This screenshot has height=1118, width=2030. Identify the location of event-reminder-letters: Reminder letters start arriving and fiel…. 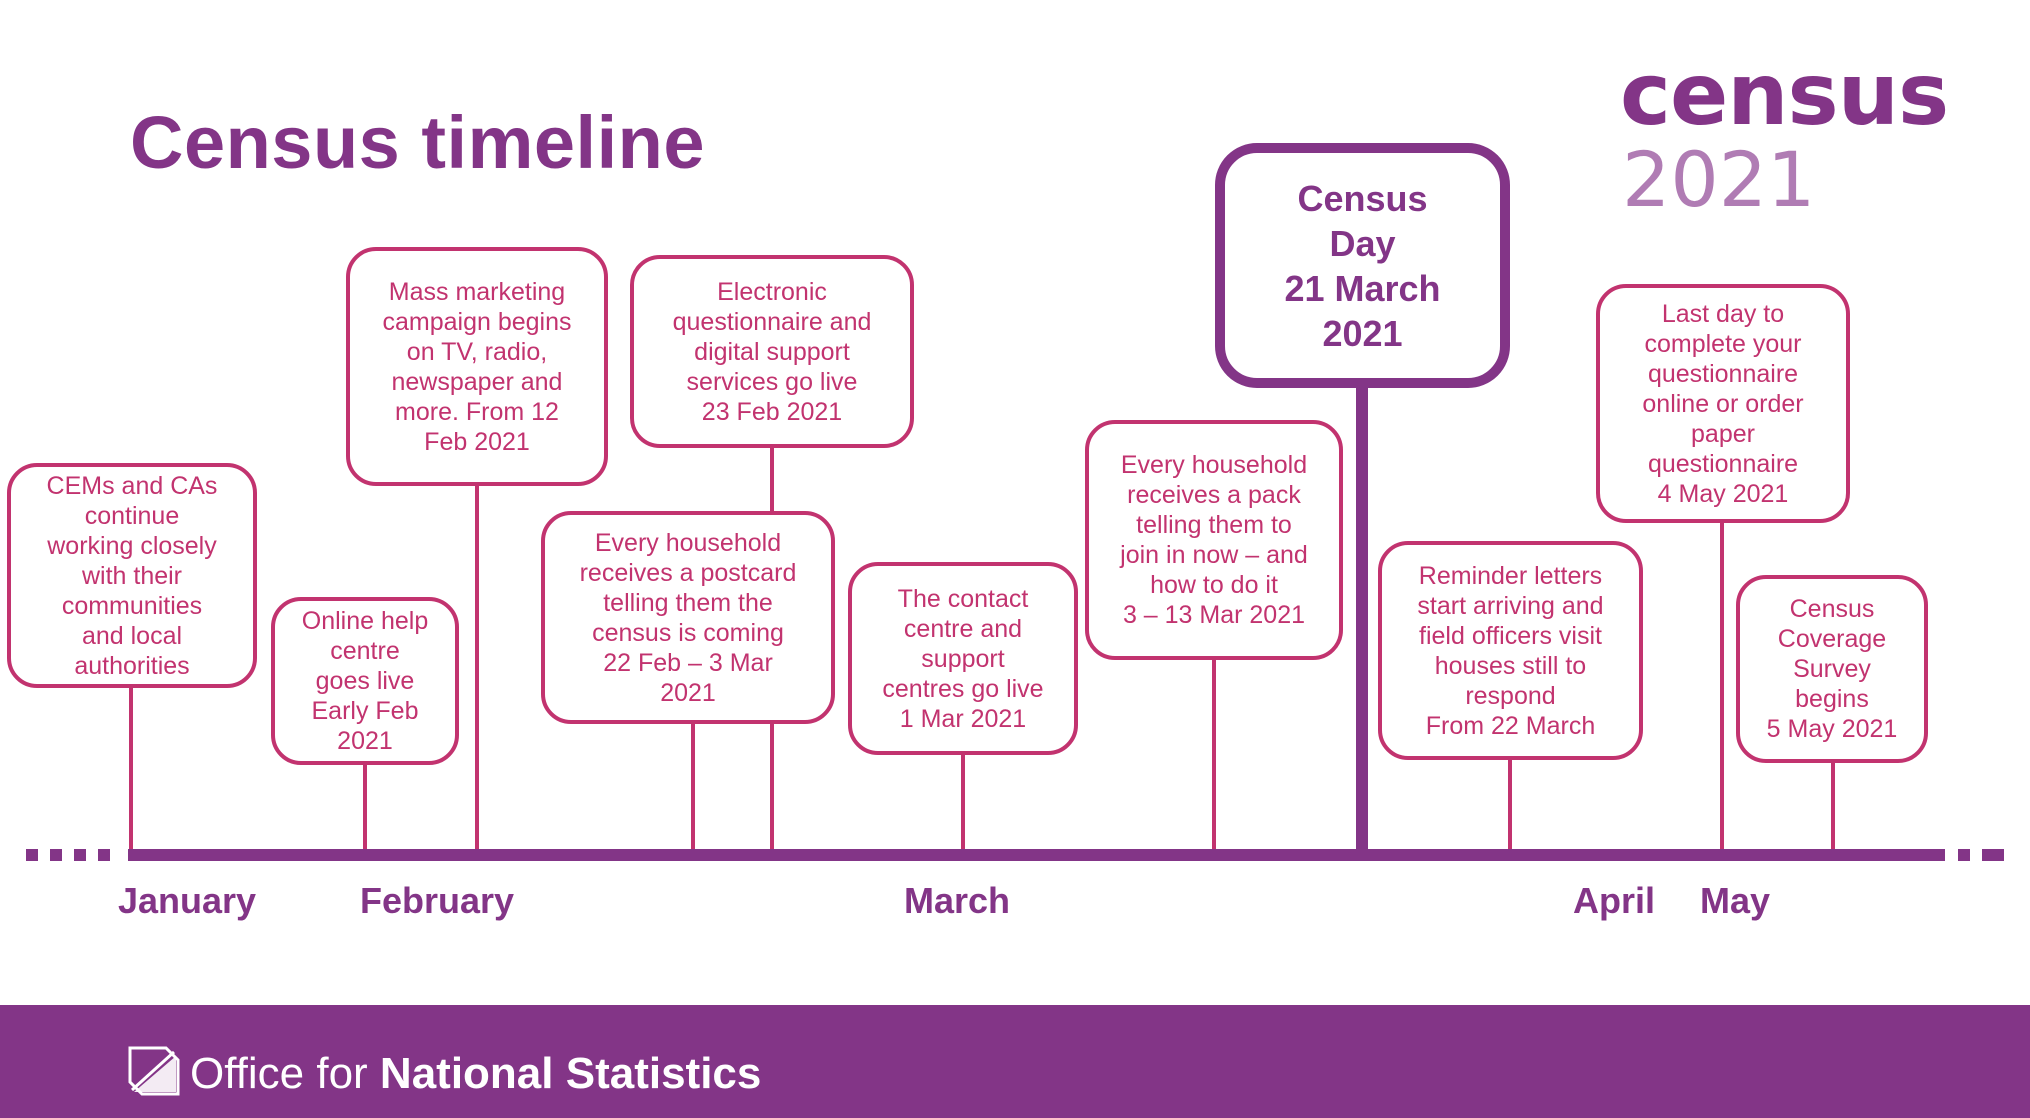
(1510, 650).